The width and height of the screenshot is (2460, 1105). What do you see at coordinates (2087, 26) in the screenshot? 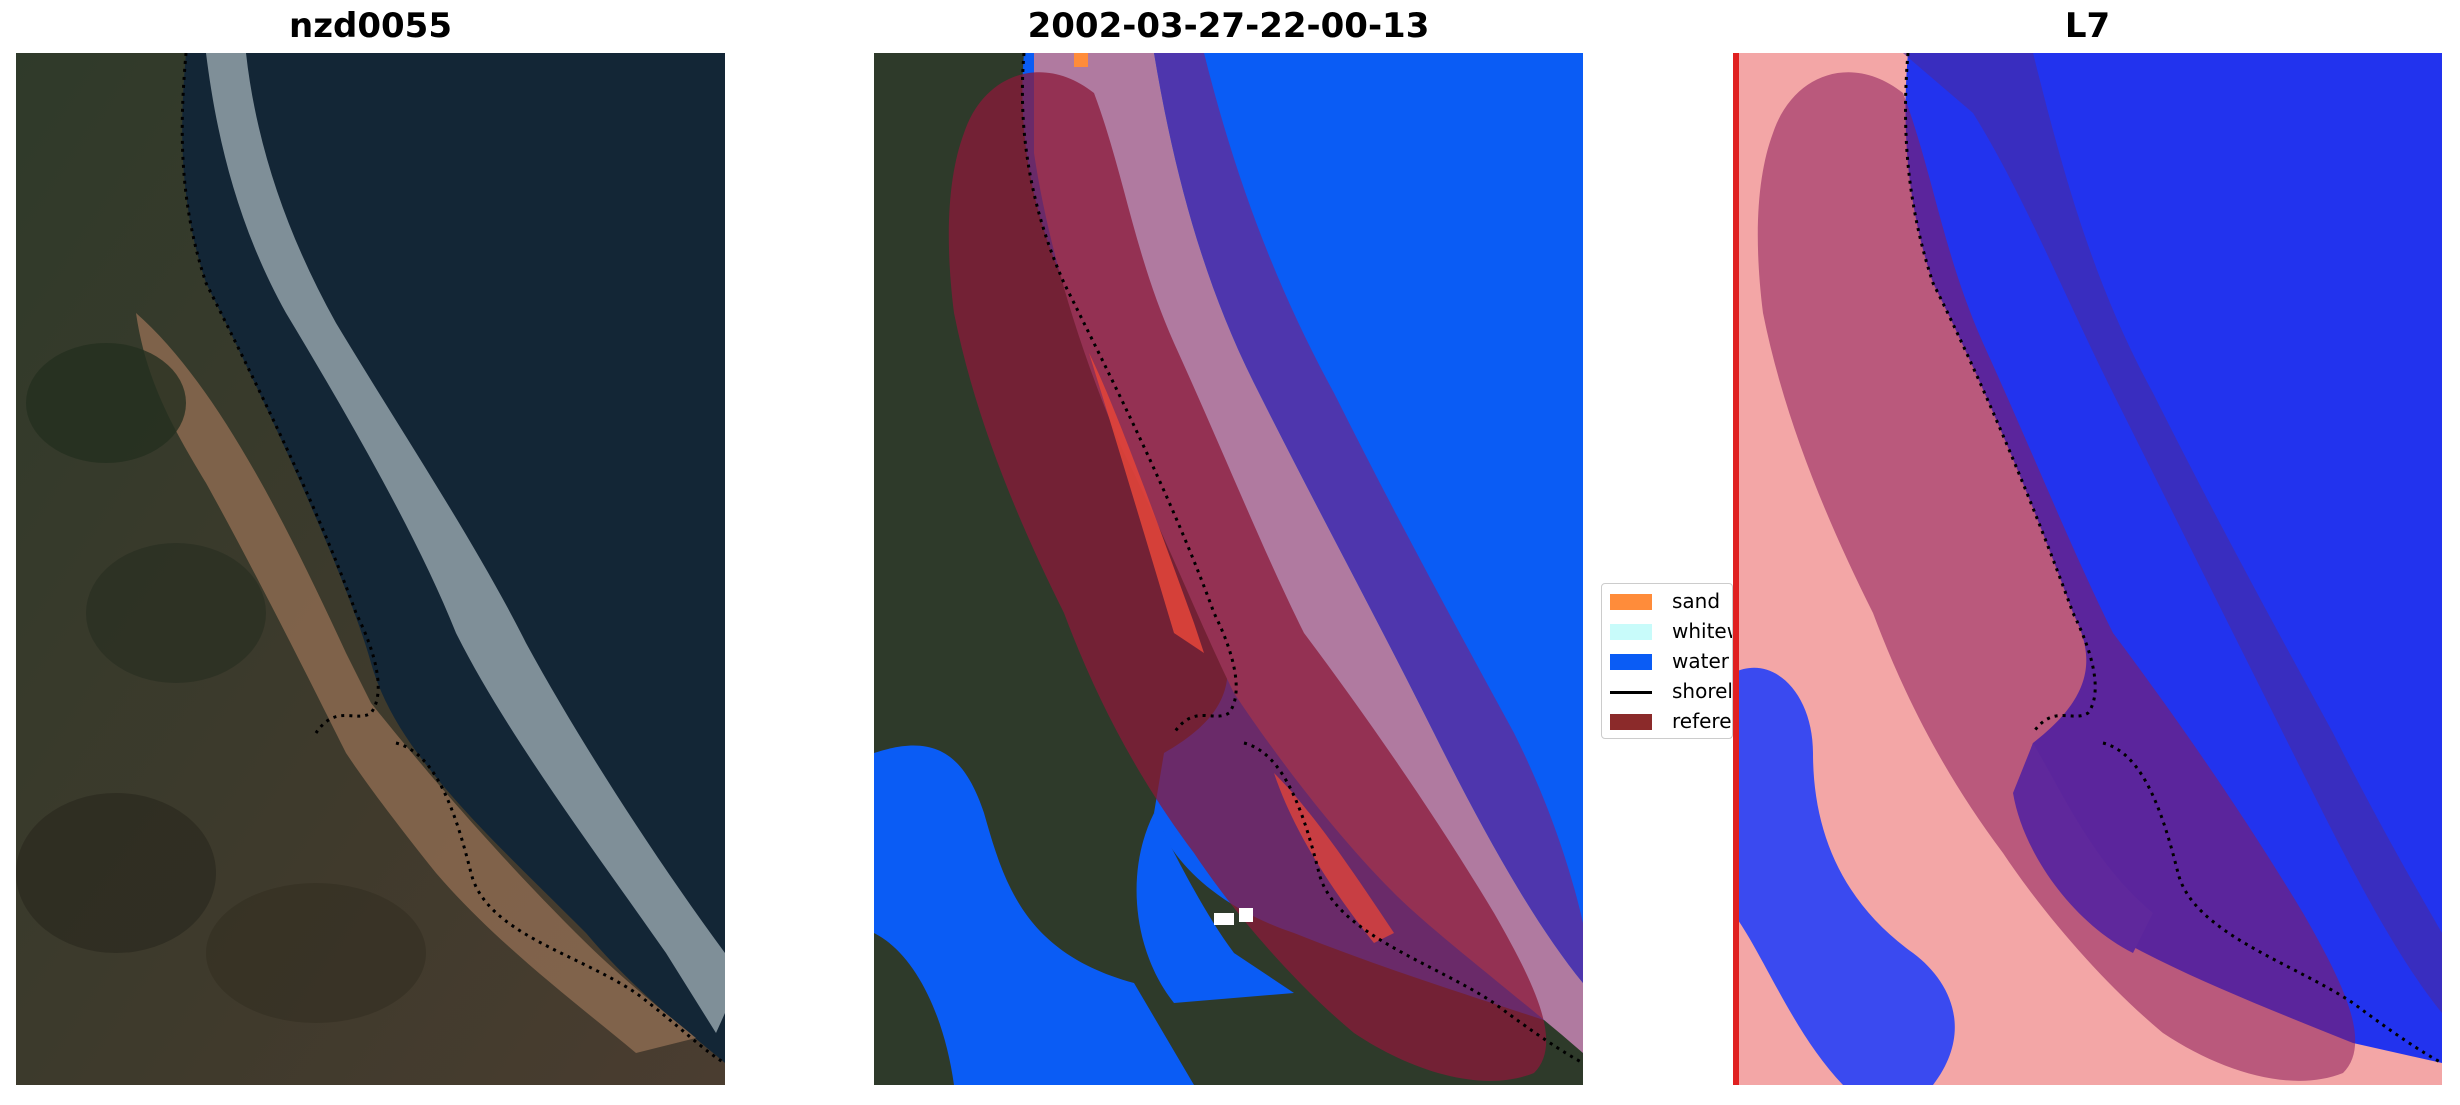
I see `panel-title-index: L7` at bounding box center [2087, 26].